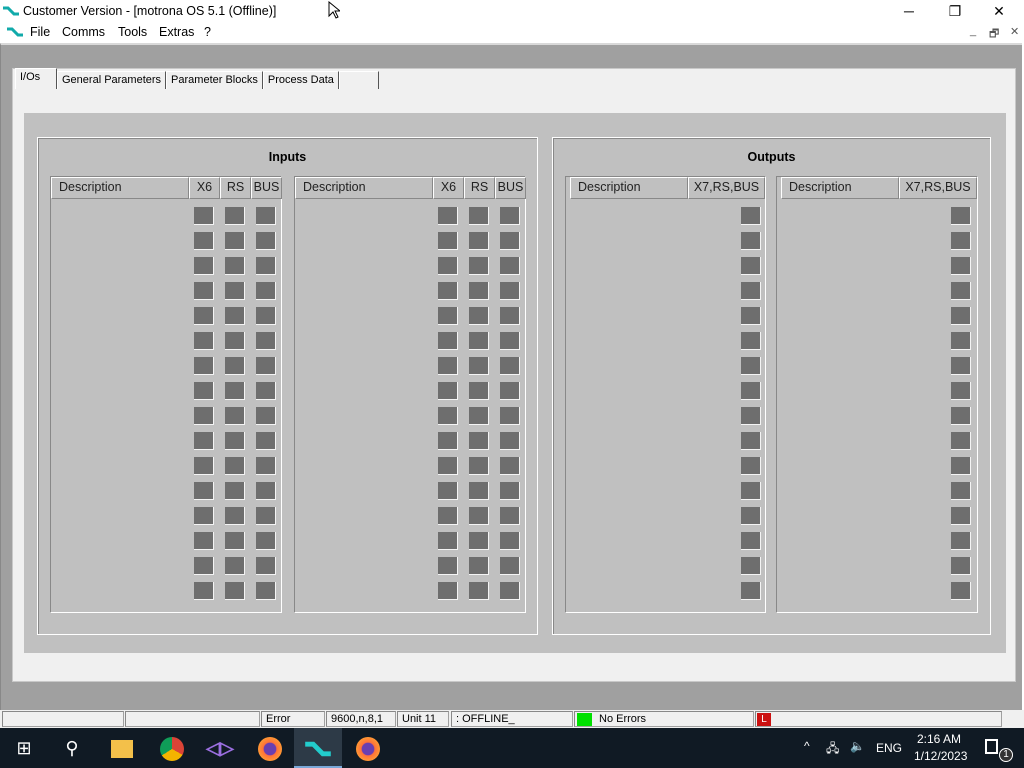  I want to click on menu-extras: Extras, so click(177, 32).